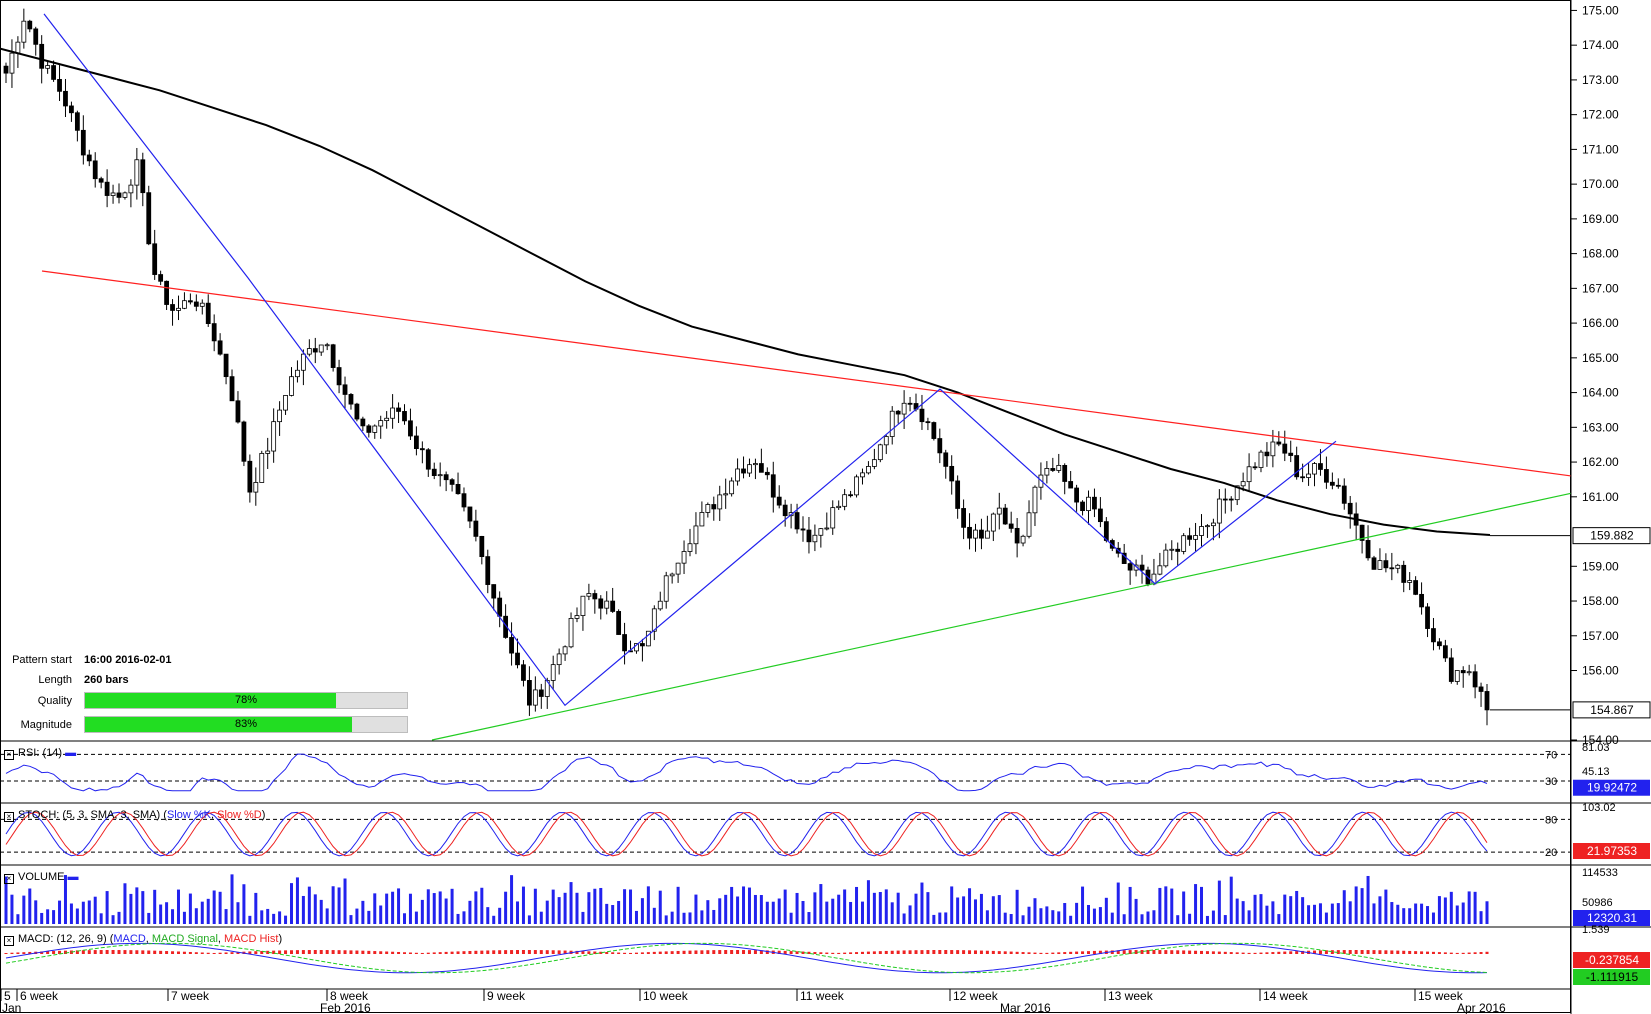 Image resolution: width=1651 pixels, height=1014 pixels. I want to click on price-tick-label: 172.00, so click(1600, 115).